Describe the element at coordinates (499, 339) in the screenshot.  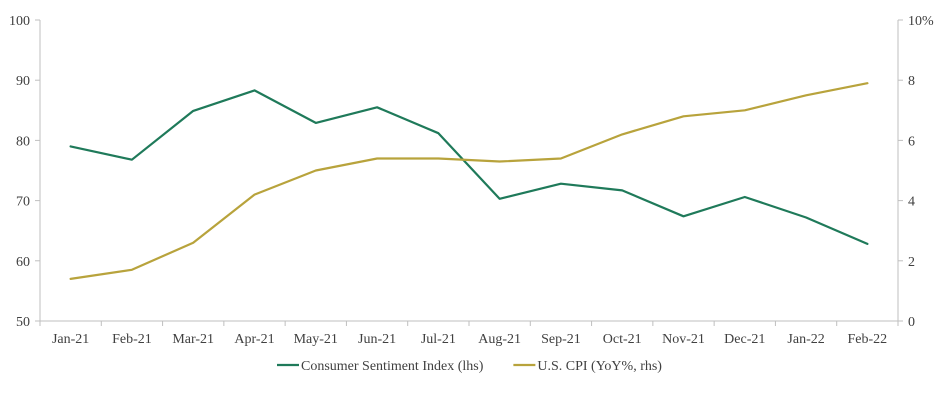
I see `x-tick-label: Aug-21` at that location.